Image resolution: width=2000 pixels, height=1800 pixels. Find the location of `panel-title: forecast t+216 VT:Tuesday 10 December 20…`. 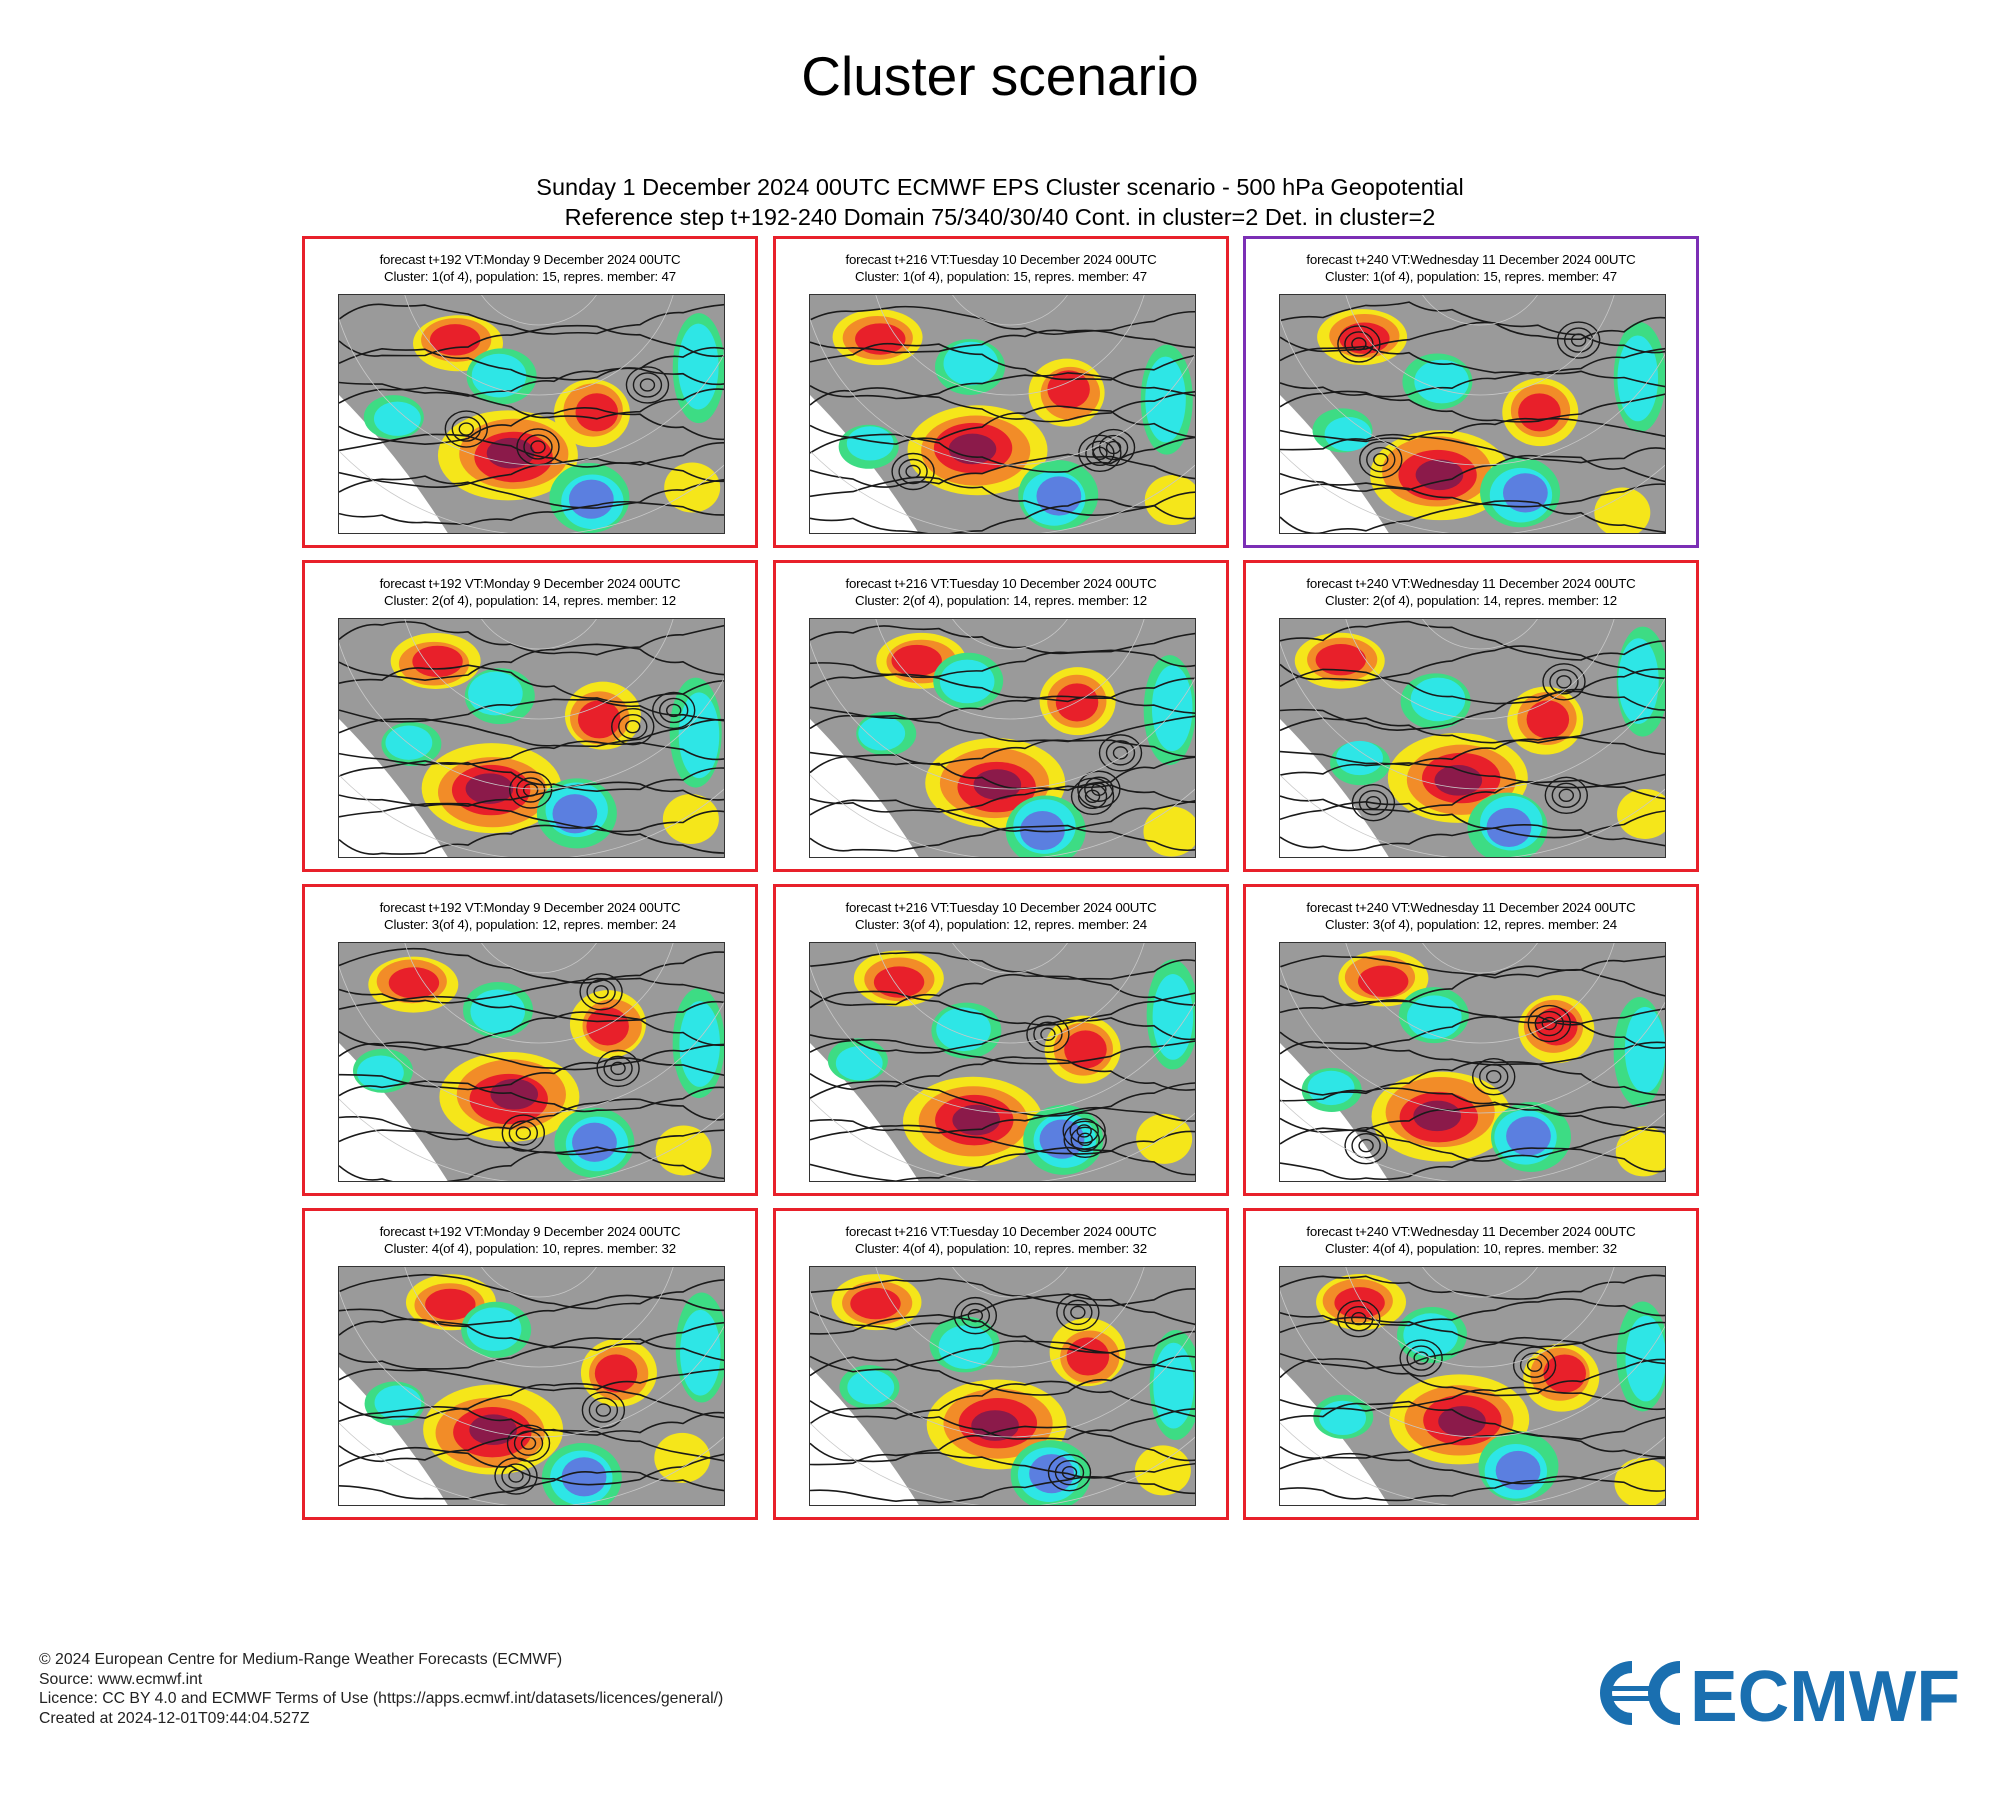

panel-title: forecast t+216 VT:Tuesday 10 December 20… is located at coordinates (1001, 268).